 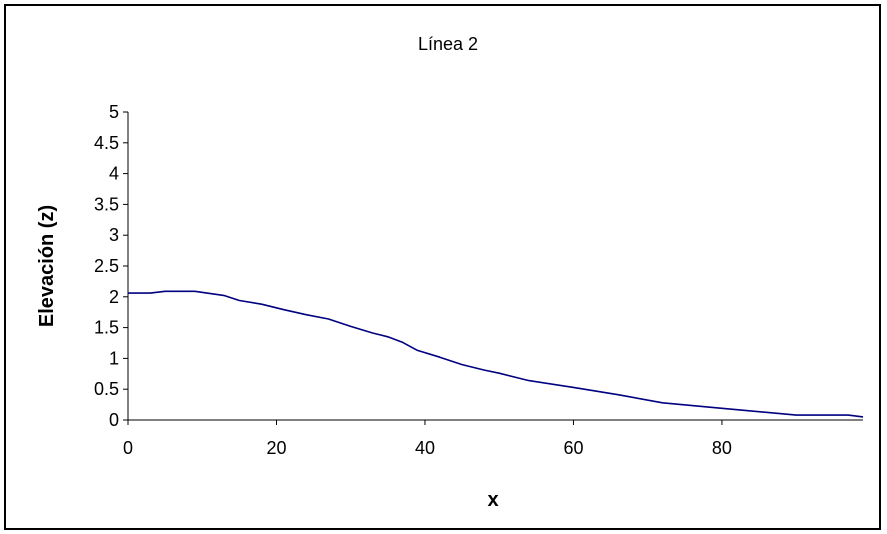 What do you see at coordinates (106, 389) in the screenshot?
I see `y-tick-label: 0.5` at bounding box center [106, 389].